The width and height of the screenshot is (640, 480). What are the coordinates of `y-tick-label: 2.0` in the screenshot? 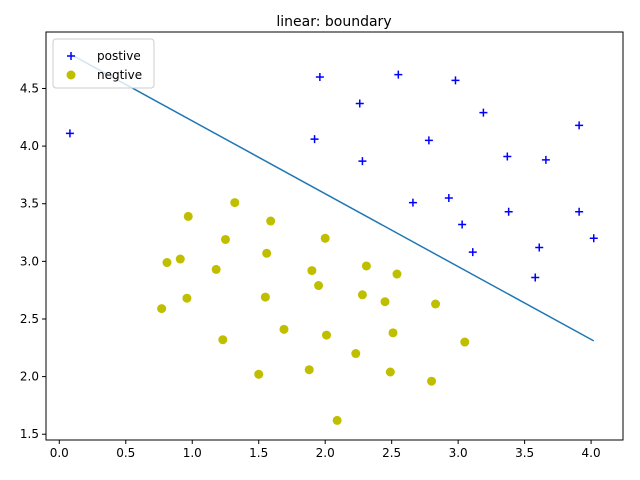 It's located at (29, 377).